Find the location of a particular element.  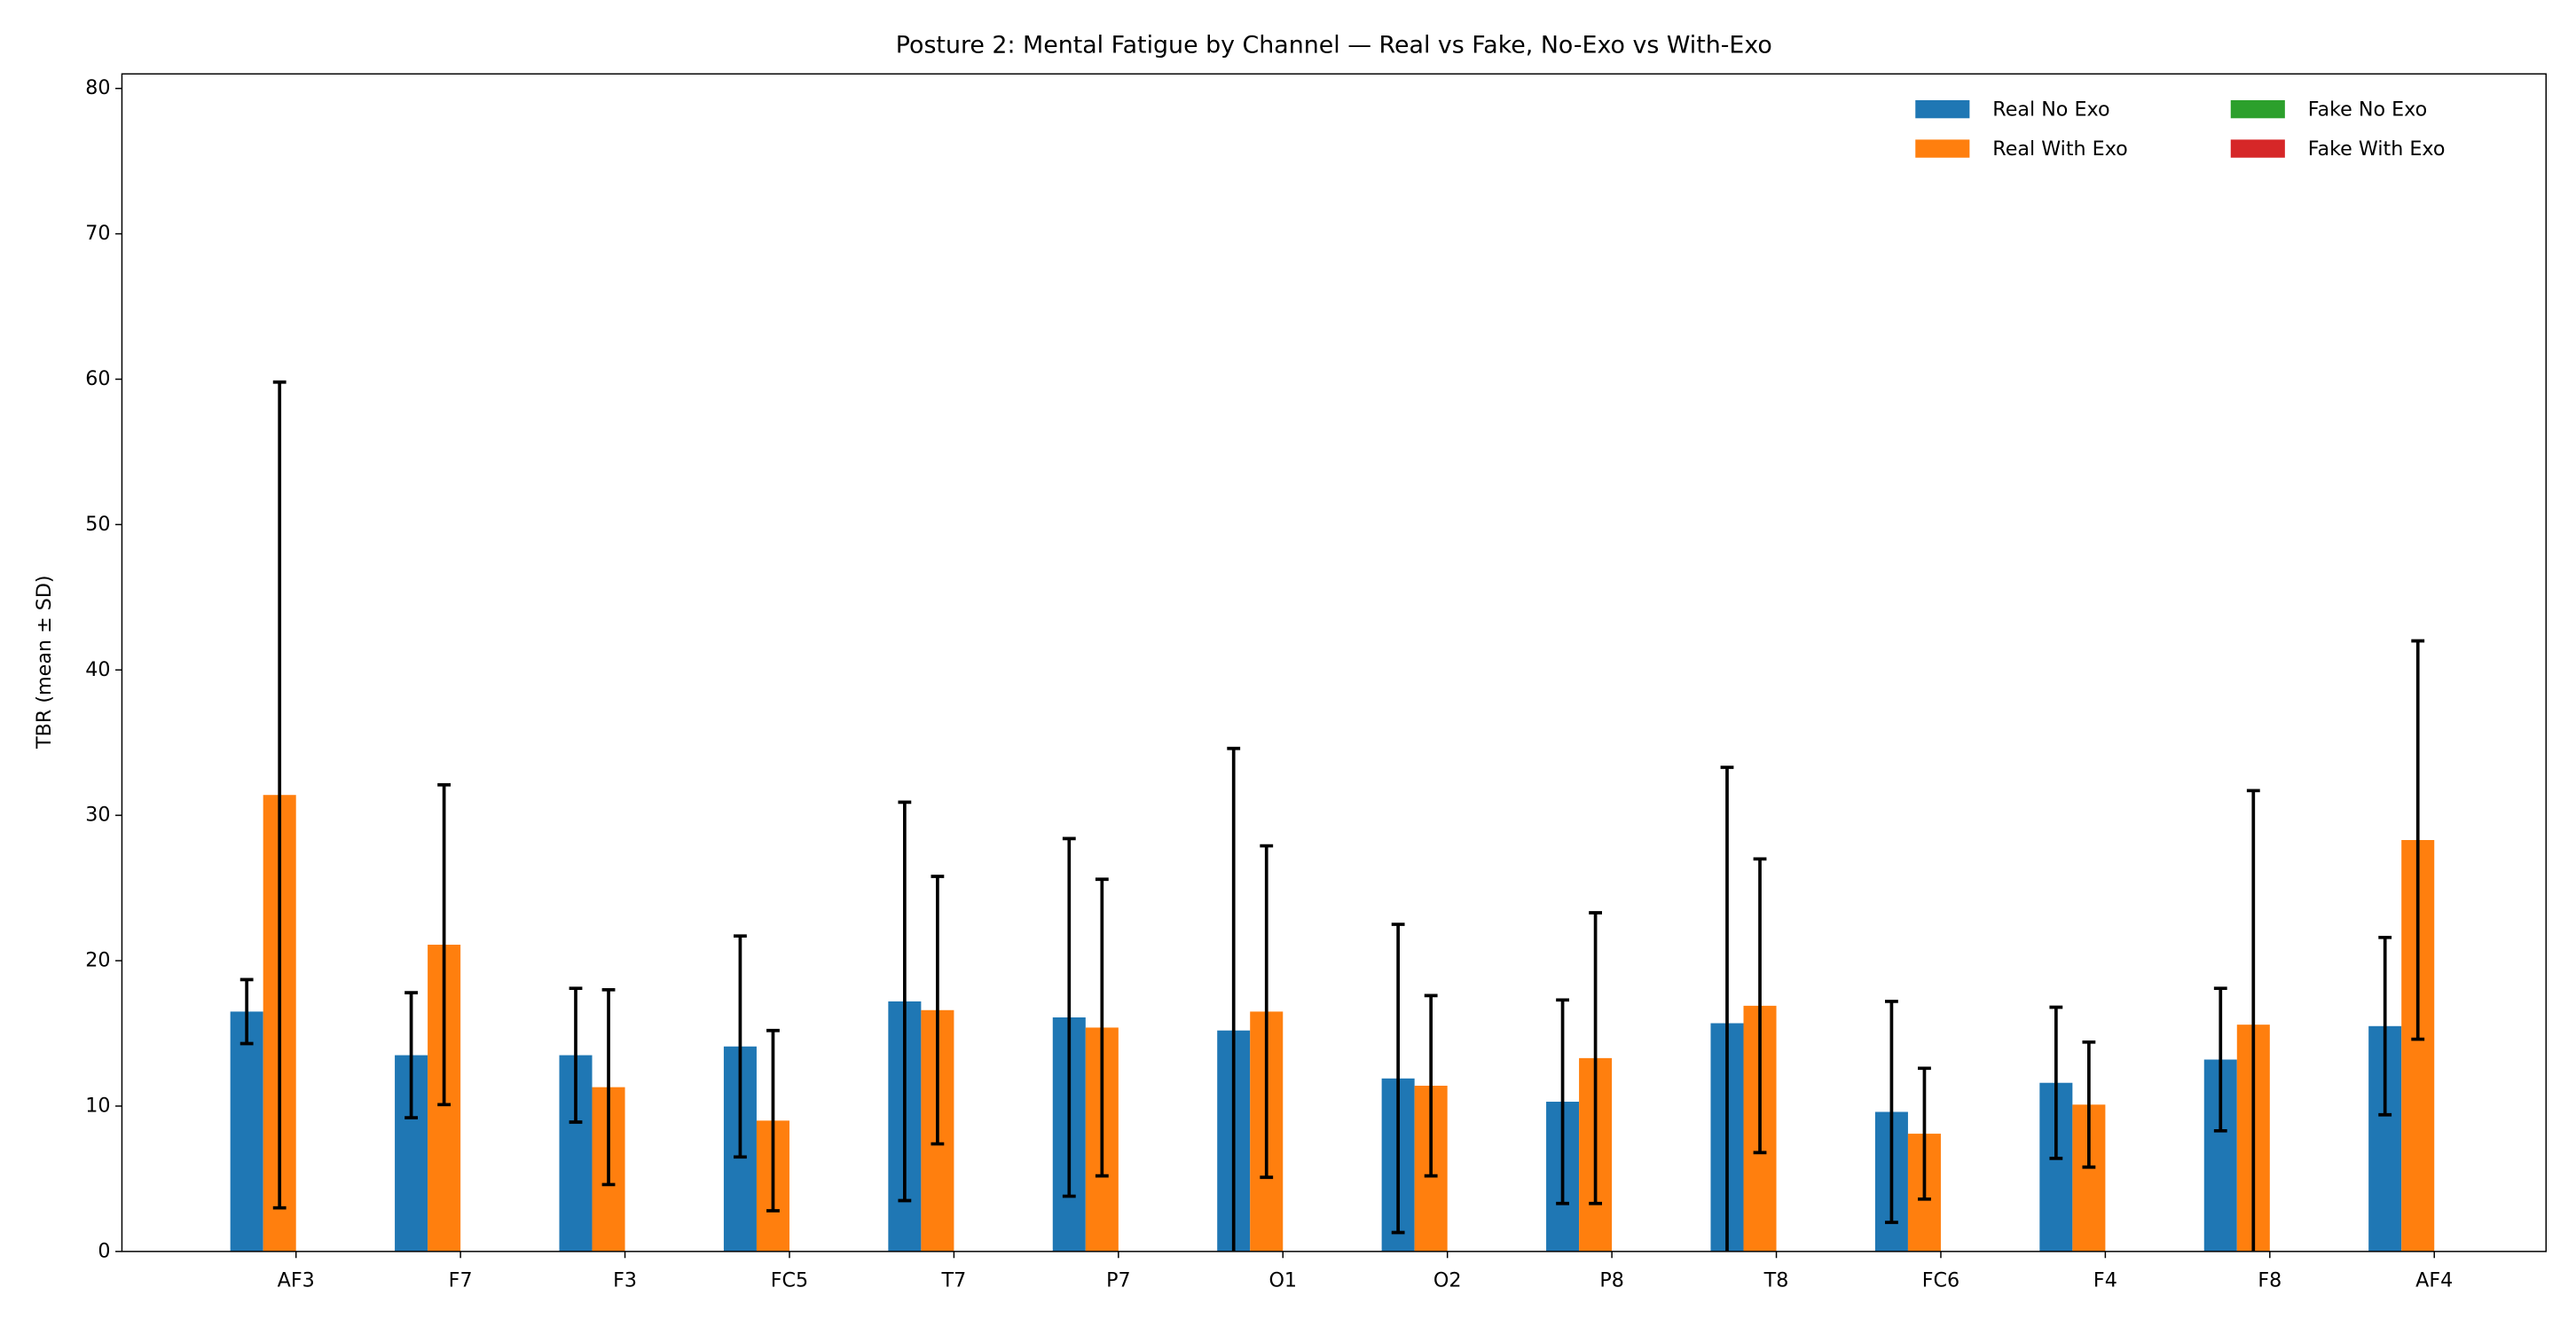

y-tick-label: 10 is located at coordinates (97, 1105).